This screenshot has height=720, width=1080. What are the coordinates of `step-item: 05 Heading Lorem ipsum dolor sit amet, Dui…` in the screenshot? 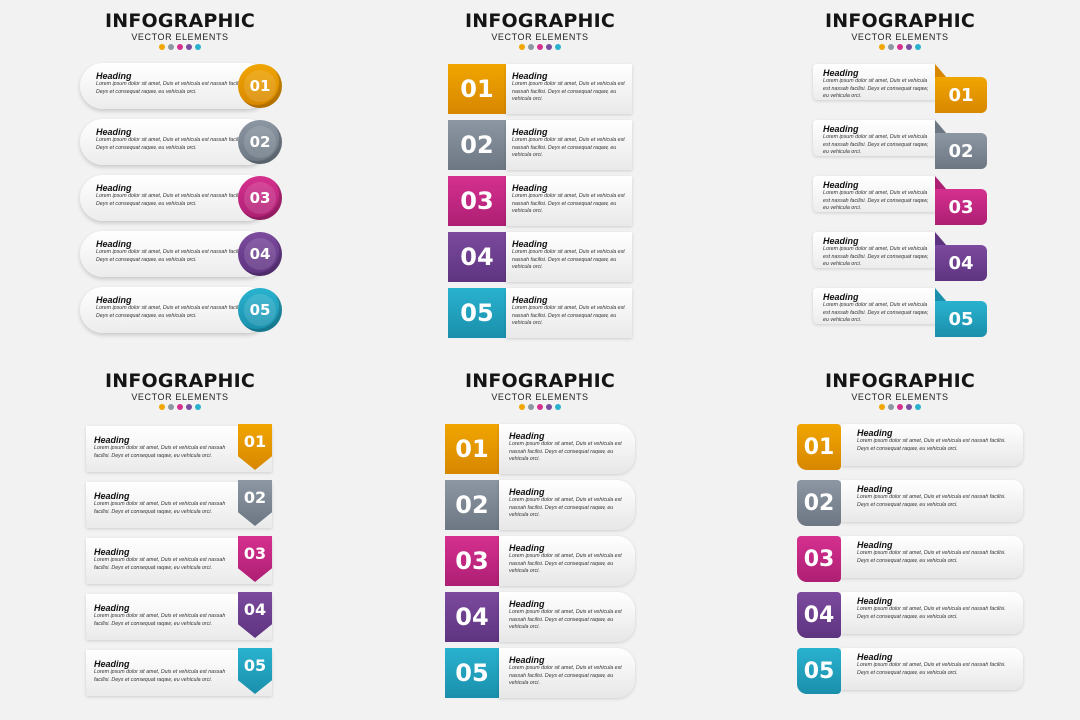 It's located at (541, 313).